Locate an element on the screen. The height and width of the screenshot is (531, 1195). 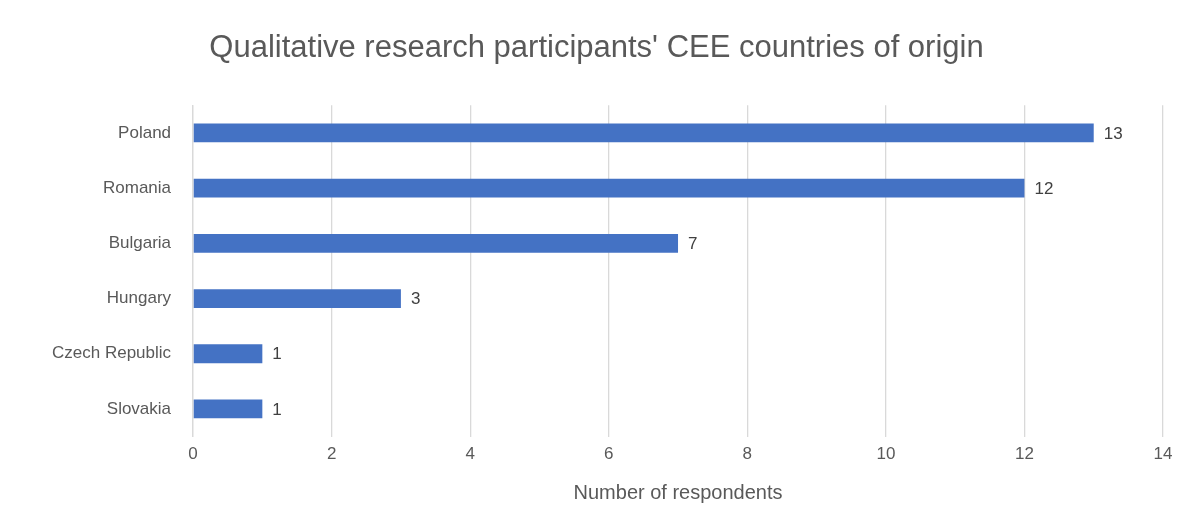
x-tick-label: 14 is located at coordinates (1163, 454).